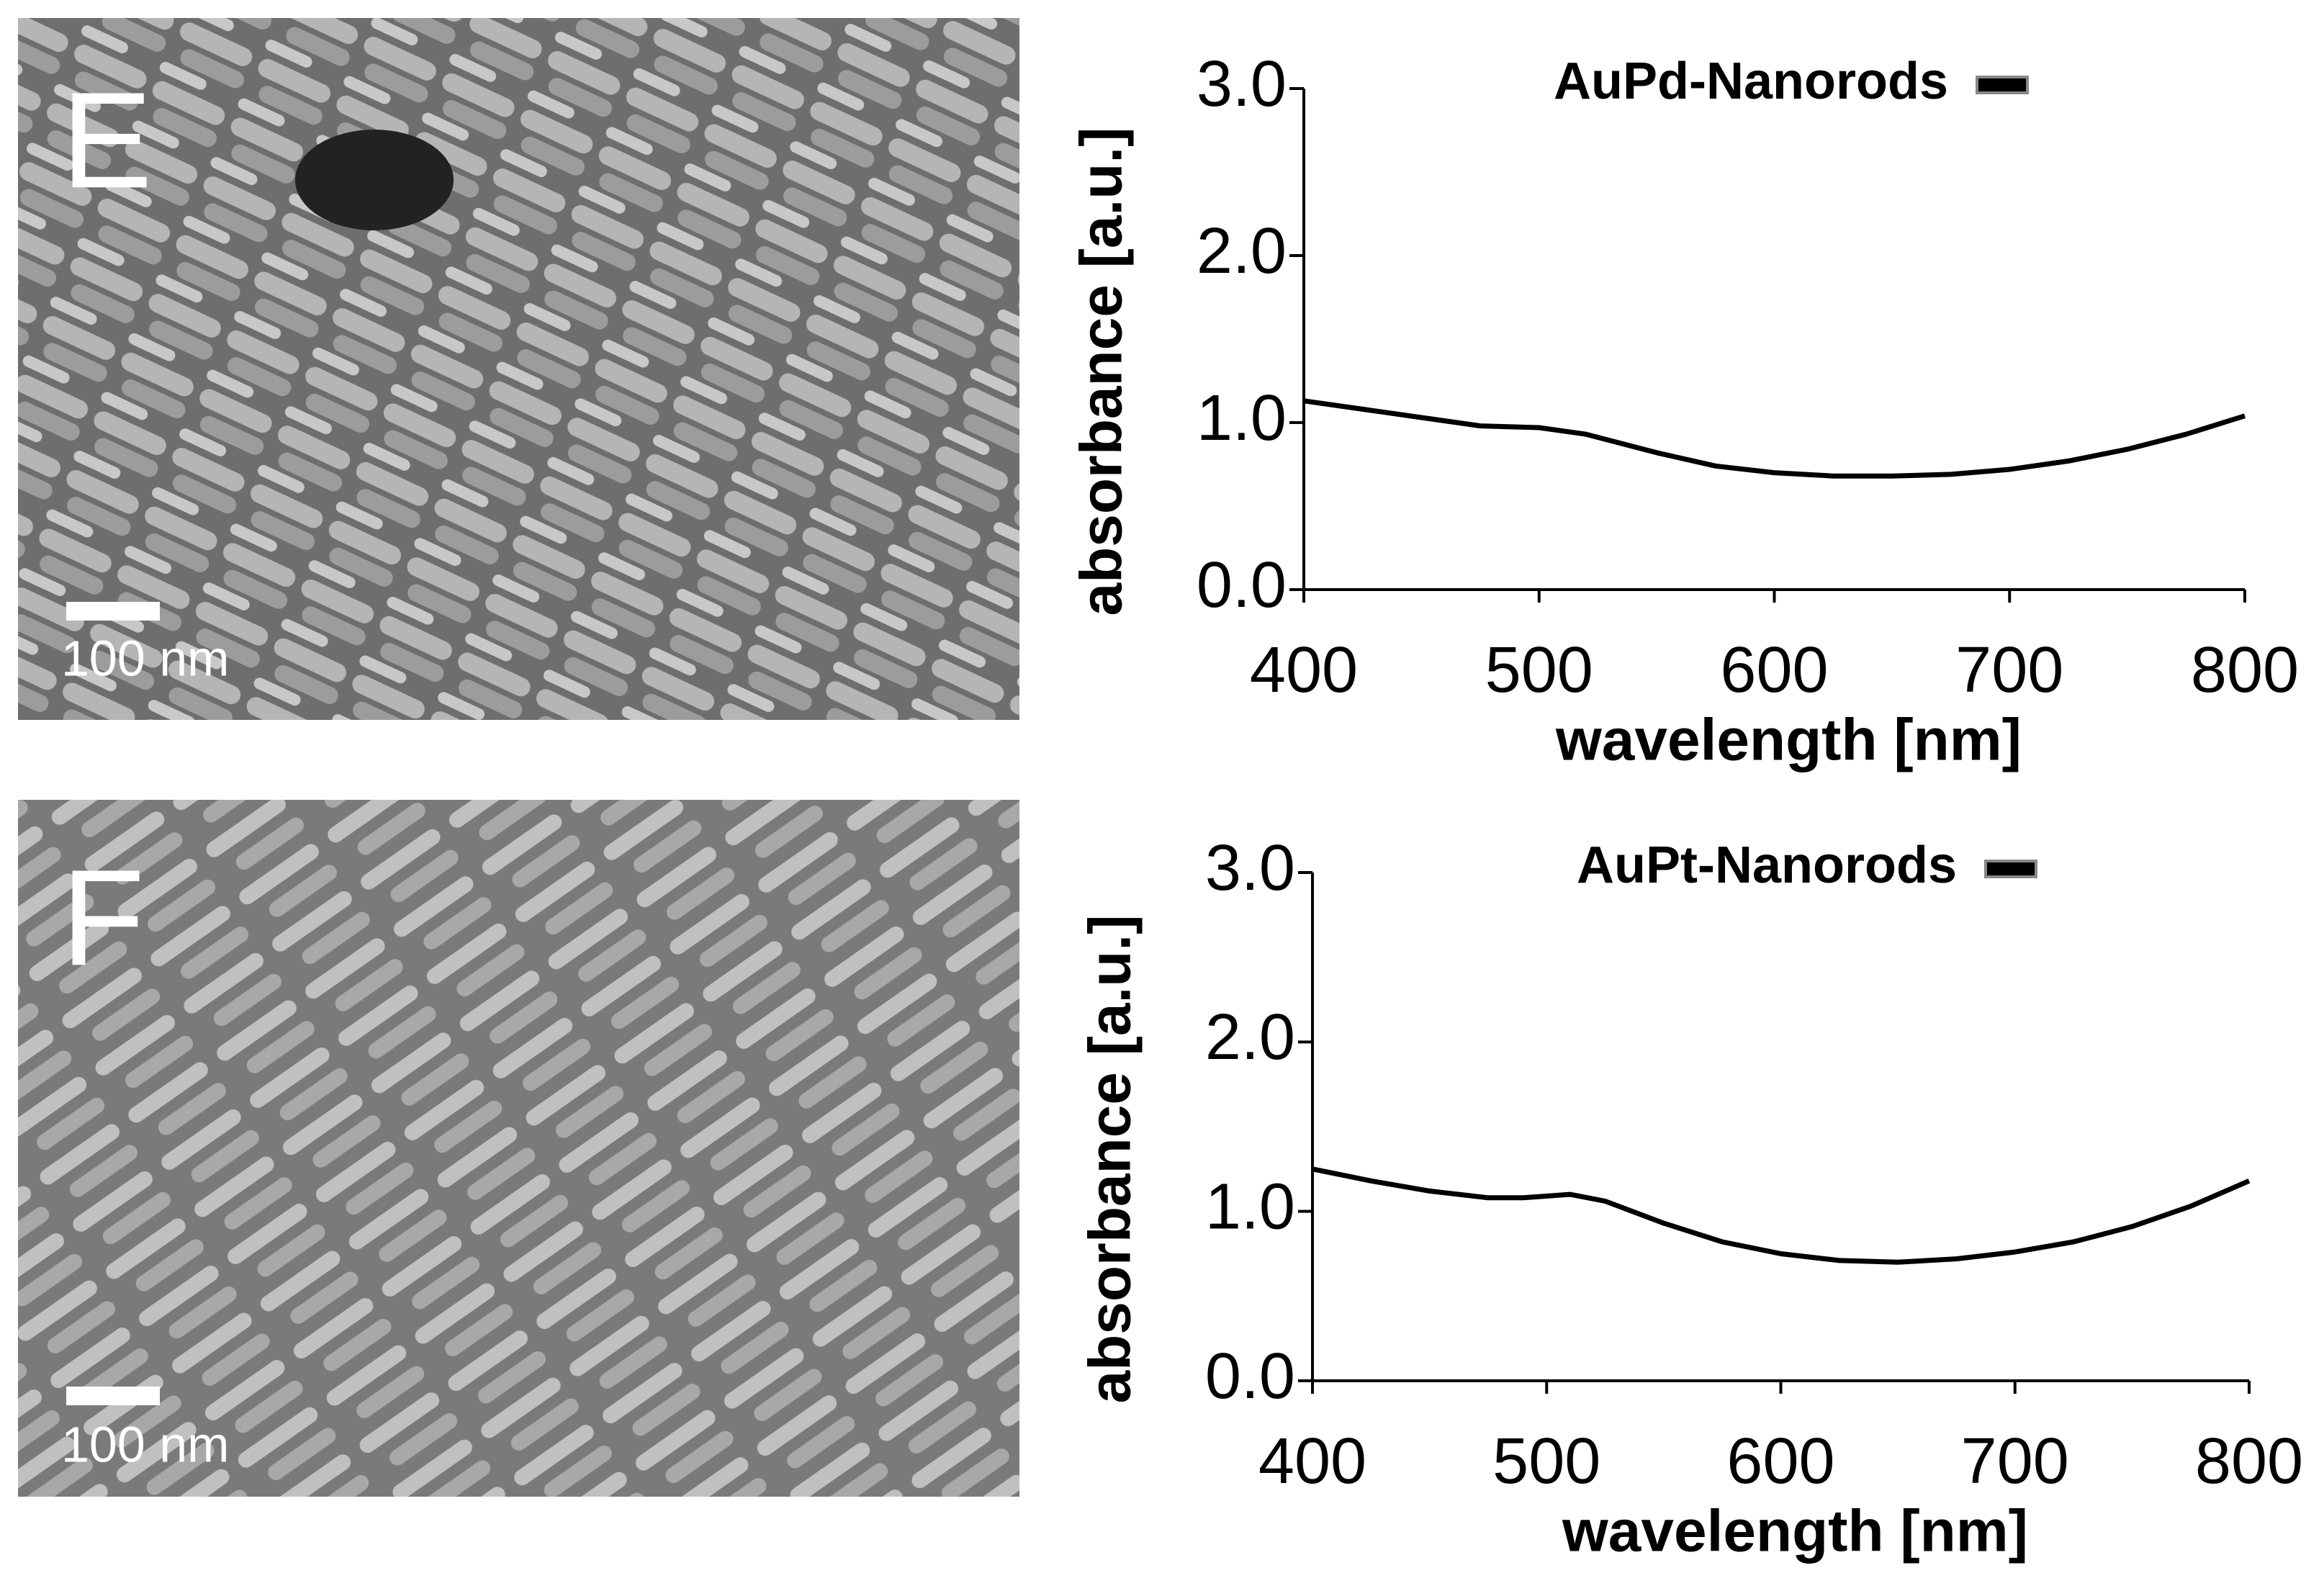 This screenshot has width=2324, height=1591. I want to click on legend-label: AuPt-Nanorods, so click(1767, 865).